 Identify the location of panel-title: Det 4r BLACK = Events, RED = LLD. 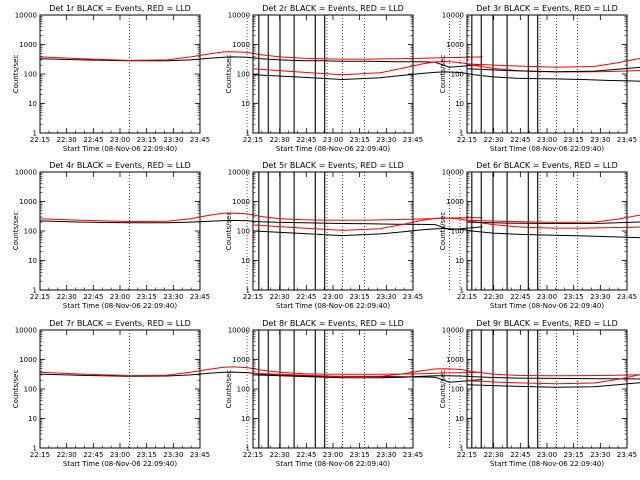
(120, 165).